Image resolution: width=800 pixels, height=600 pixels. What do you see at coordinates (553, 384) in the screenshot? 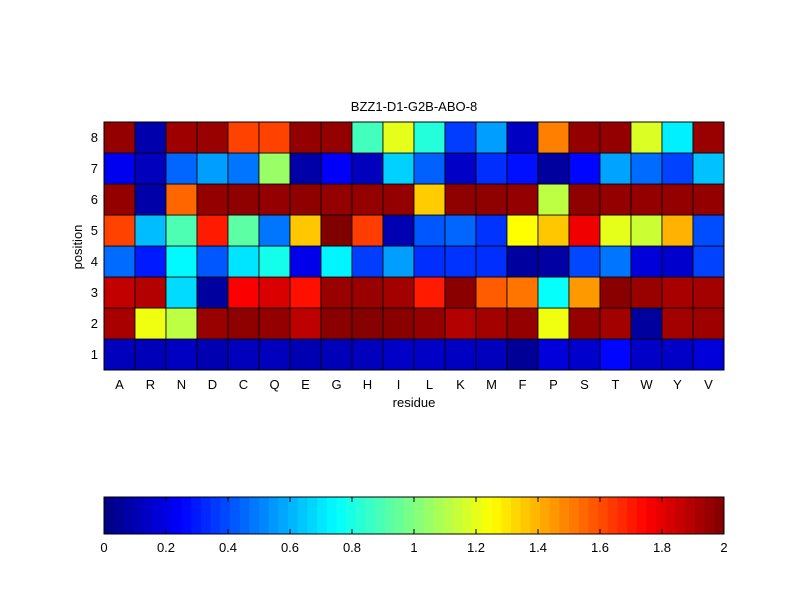
I see `x-tick-label: P` at bounding box center [553, 384].